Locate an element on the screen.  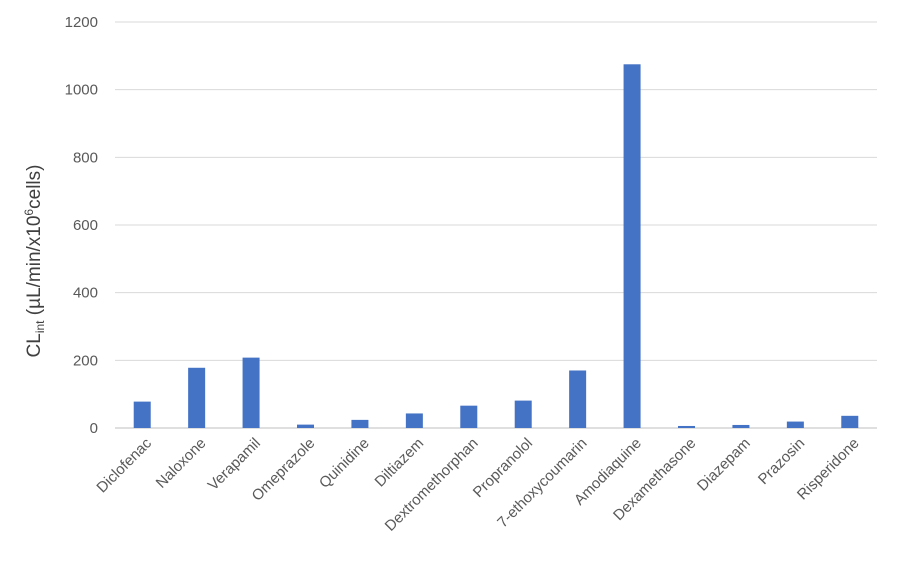
x-tick-label: Quinidine is located at coordinates (344, 463).